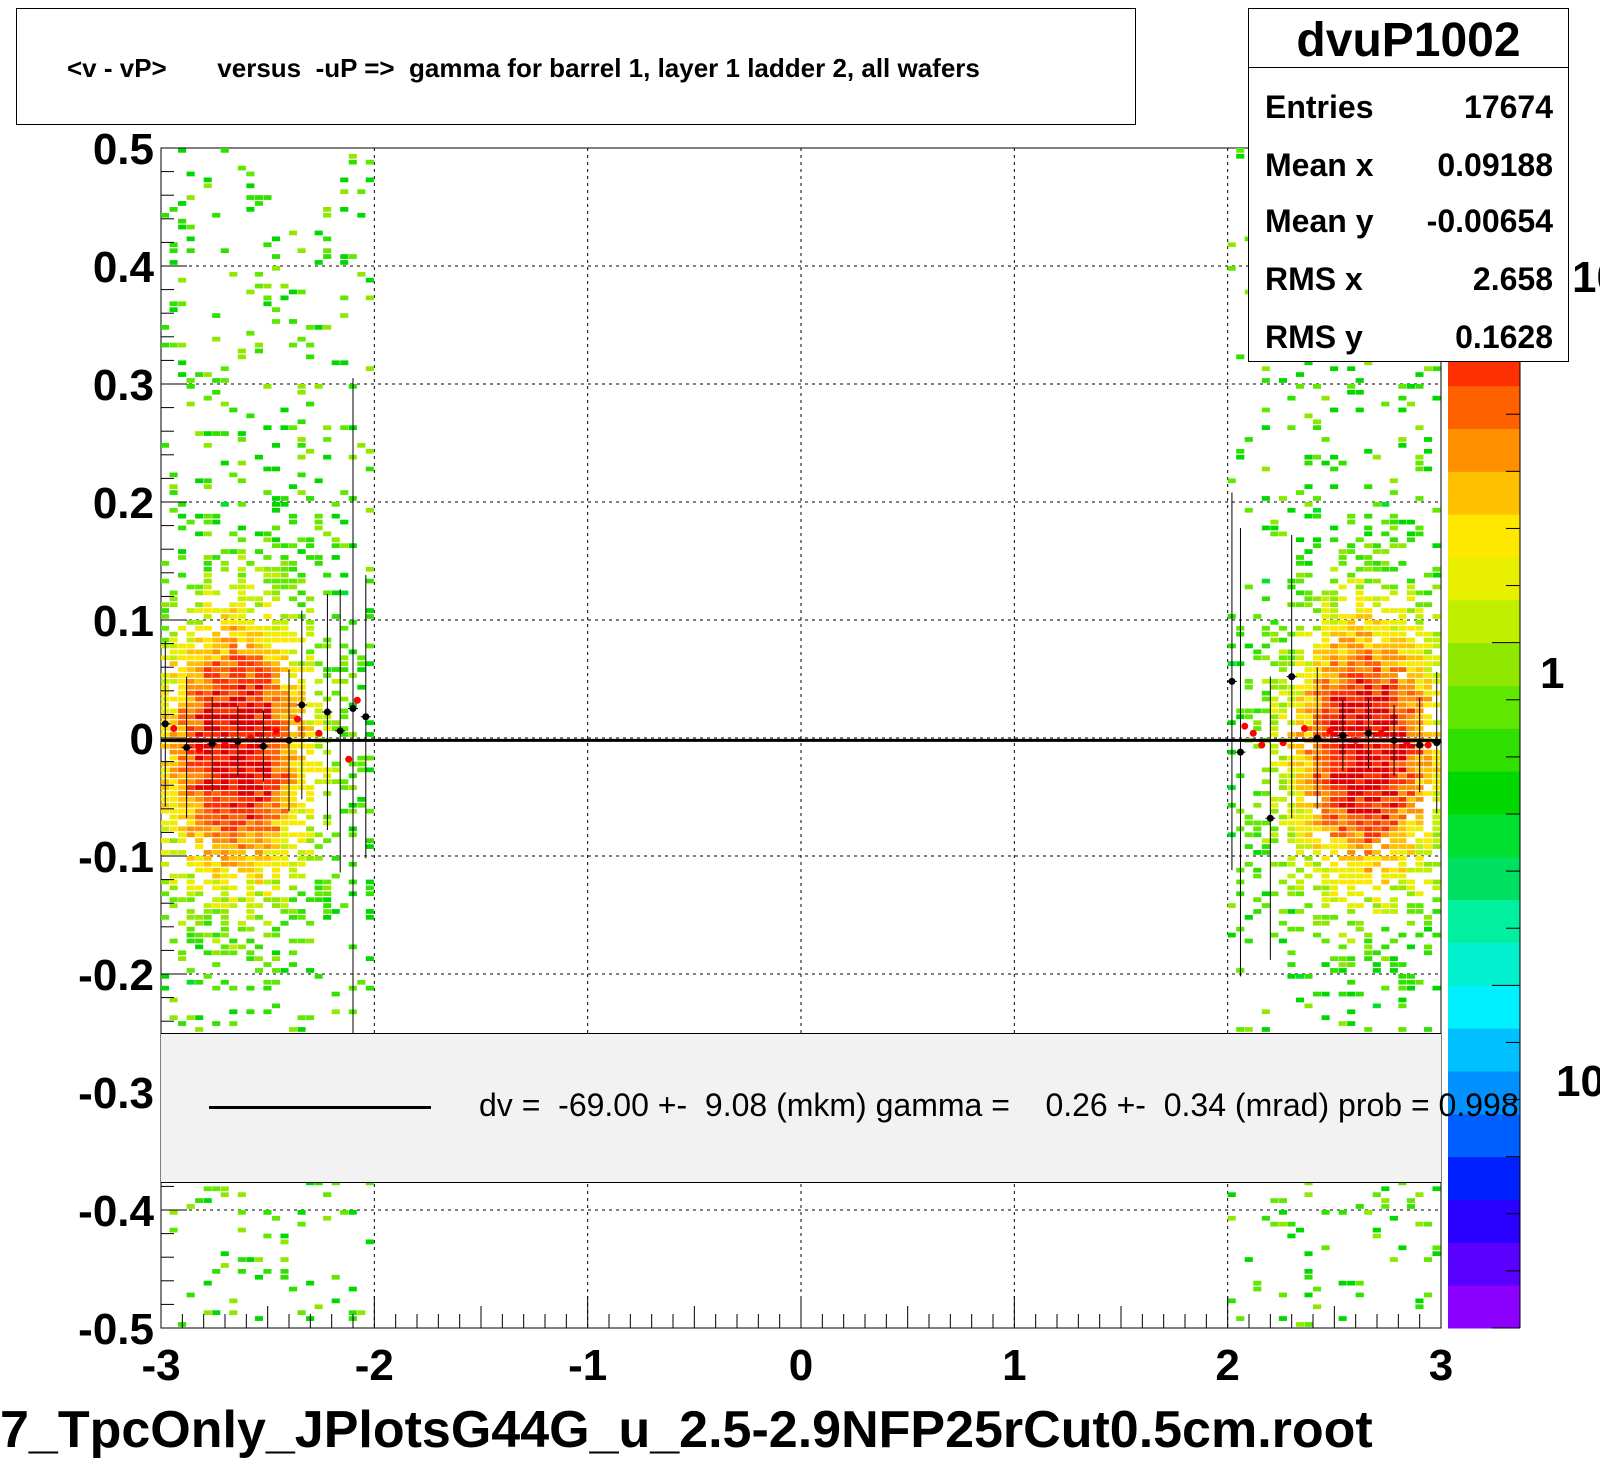 This screenshot has width=1600, height=1475. I want to click on palette-segment, so click(1484, 1050).